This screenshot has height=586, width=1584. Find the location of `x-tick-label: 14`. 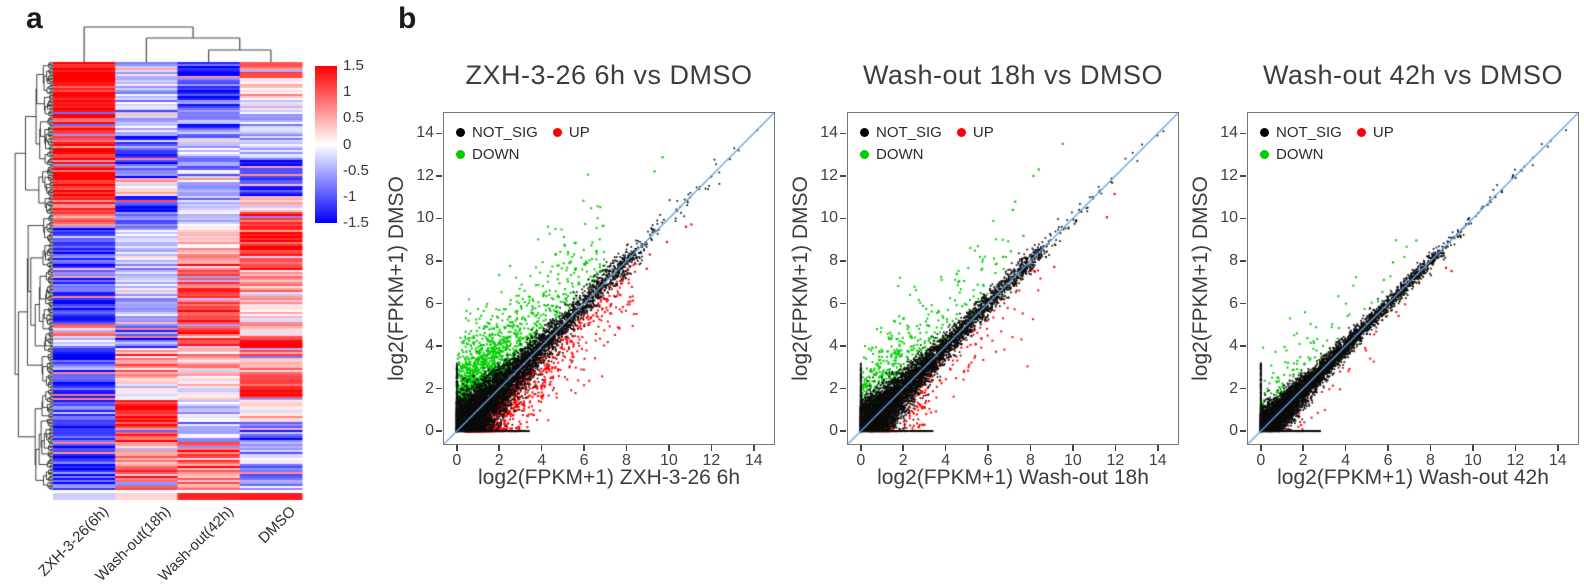

x-tick-label: 14 is located at coordinates (1157, 460).